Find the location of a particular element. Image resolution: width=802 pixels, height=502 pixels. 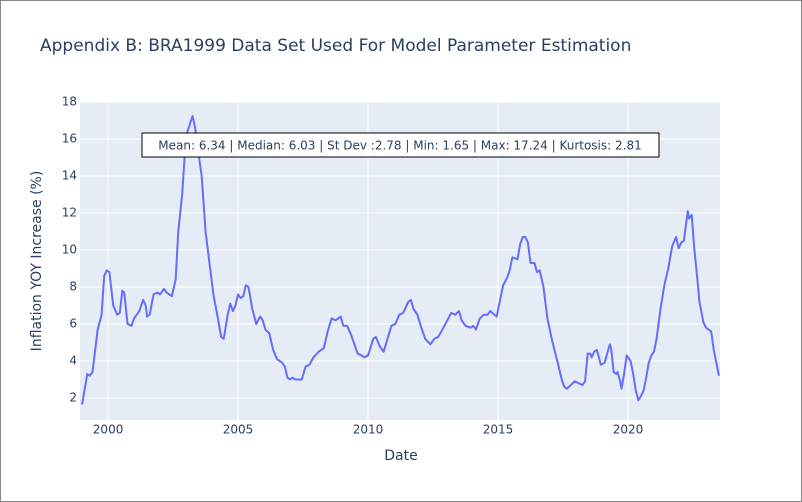

y-tick-label: 14 is located at coordinates (69, 175).